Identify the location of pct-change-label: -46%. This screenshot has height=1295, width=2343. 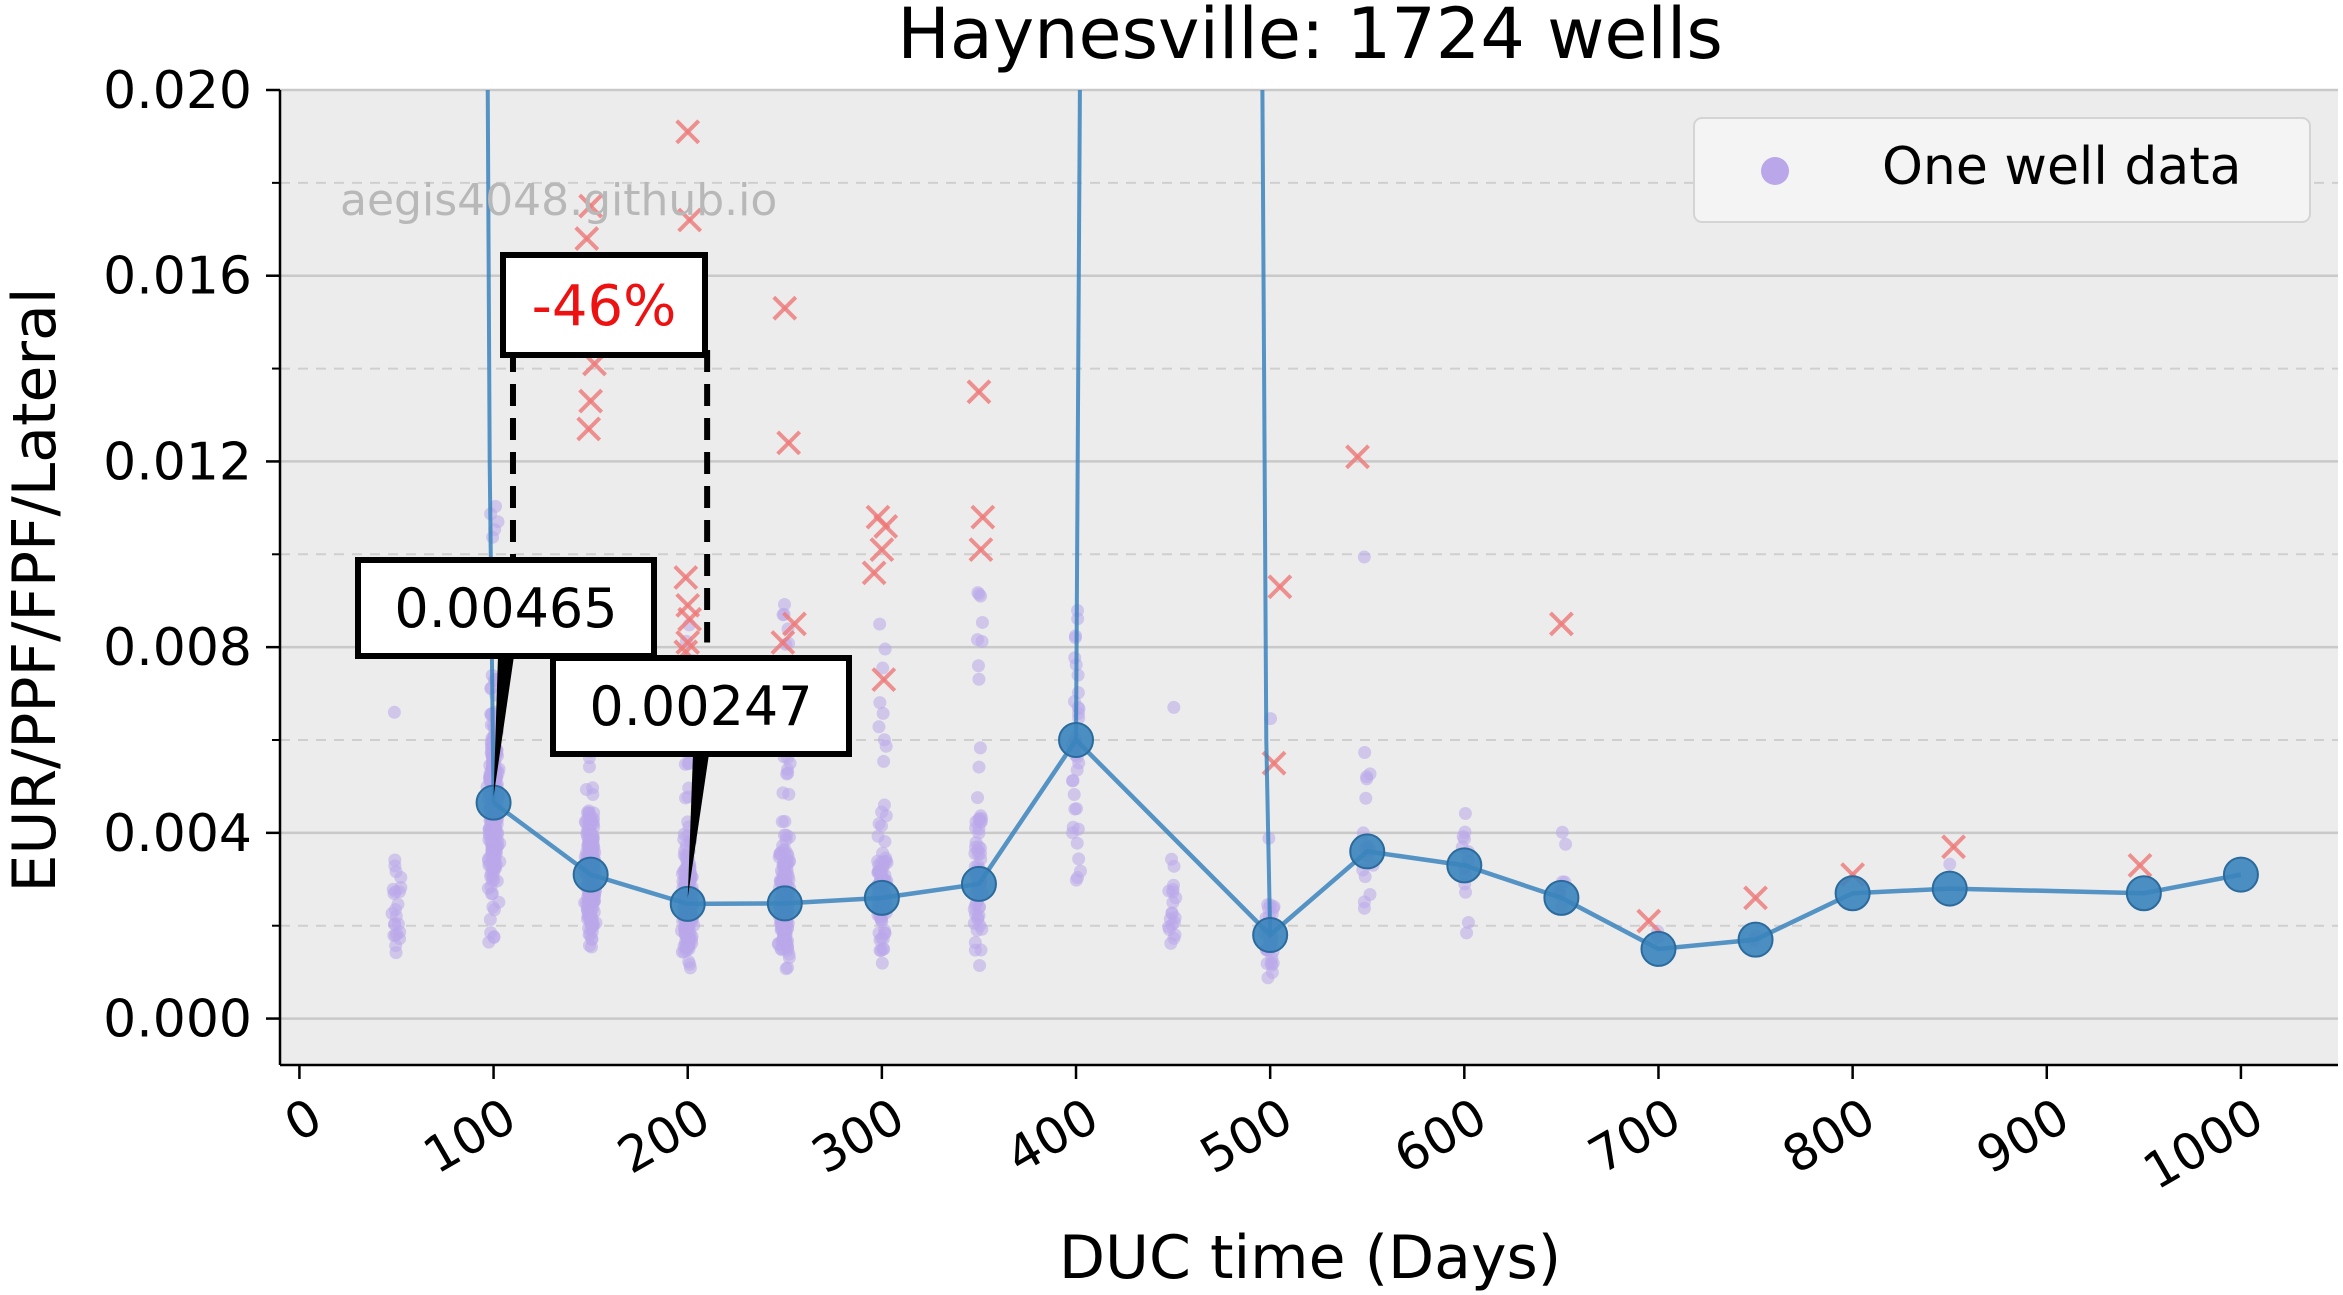
(604, 306).